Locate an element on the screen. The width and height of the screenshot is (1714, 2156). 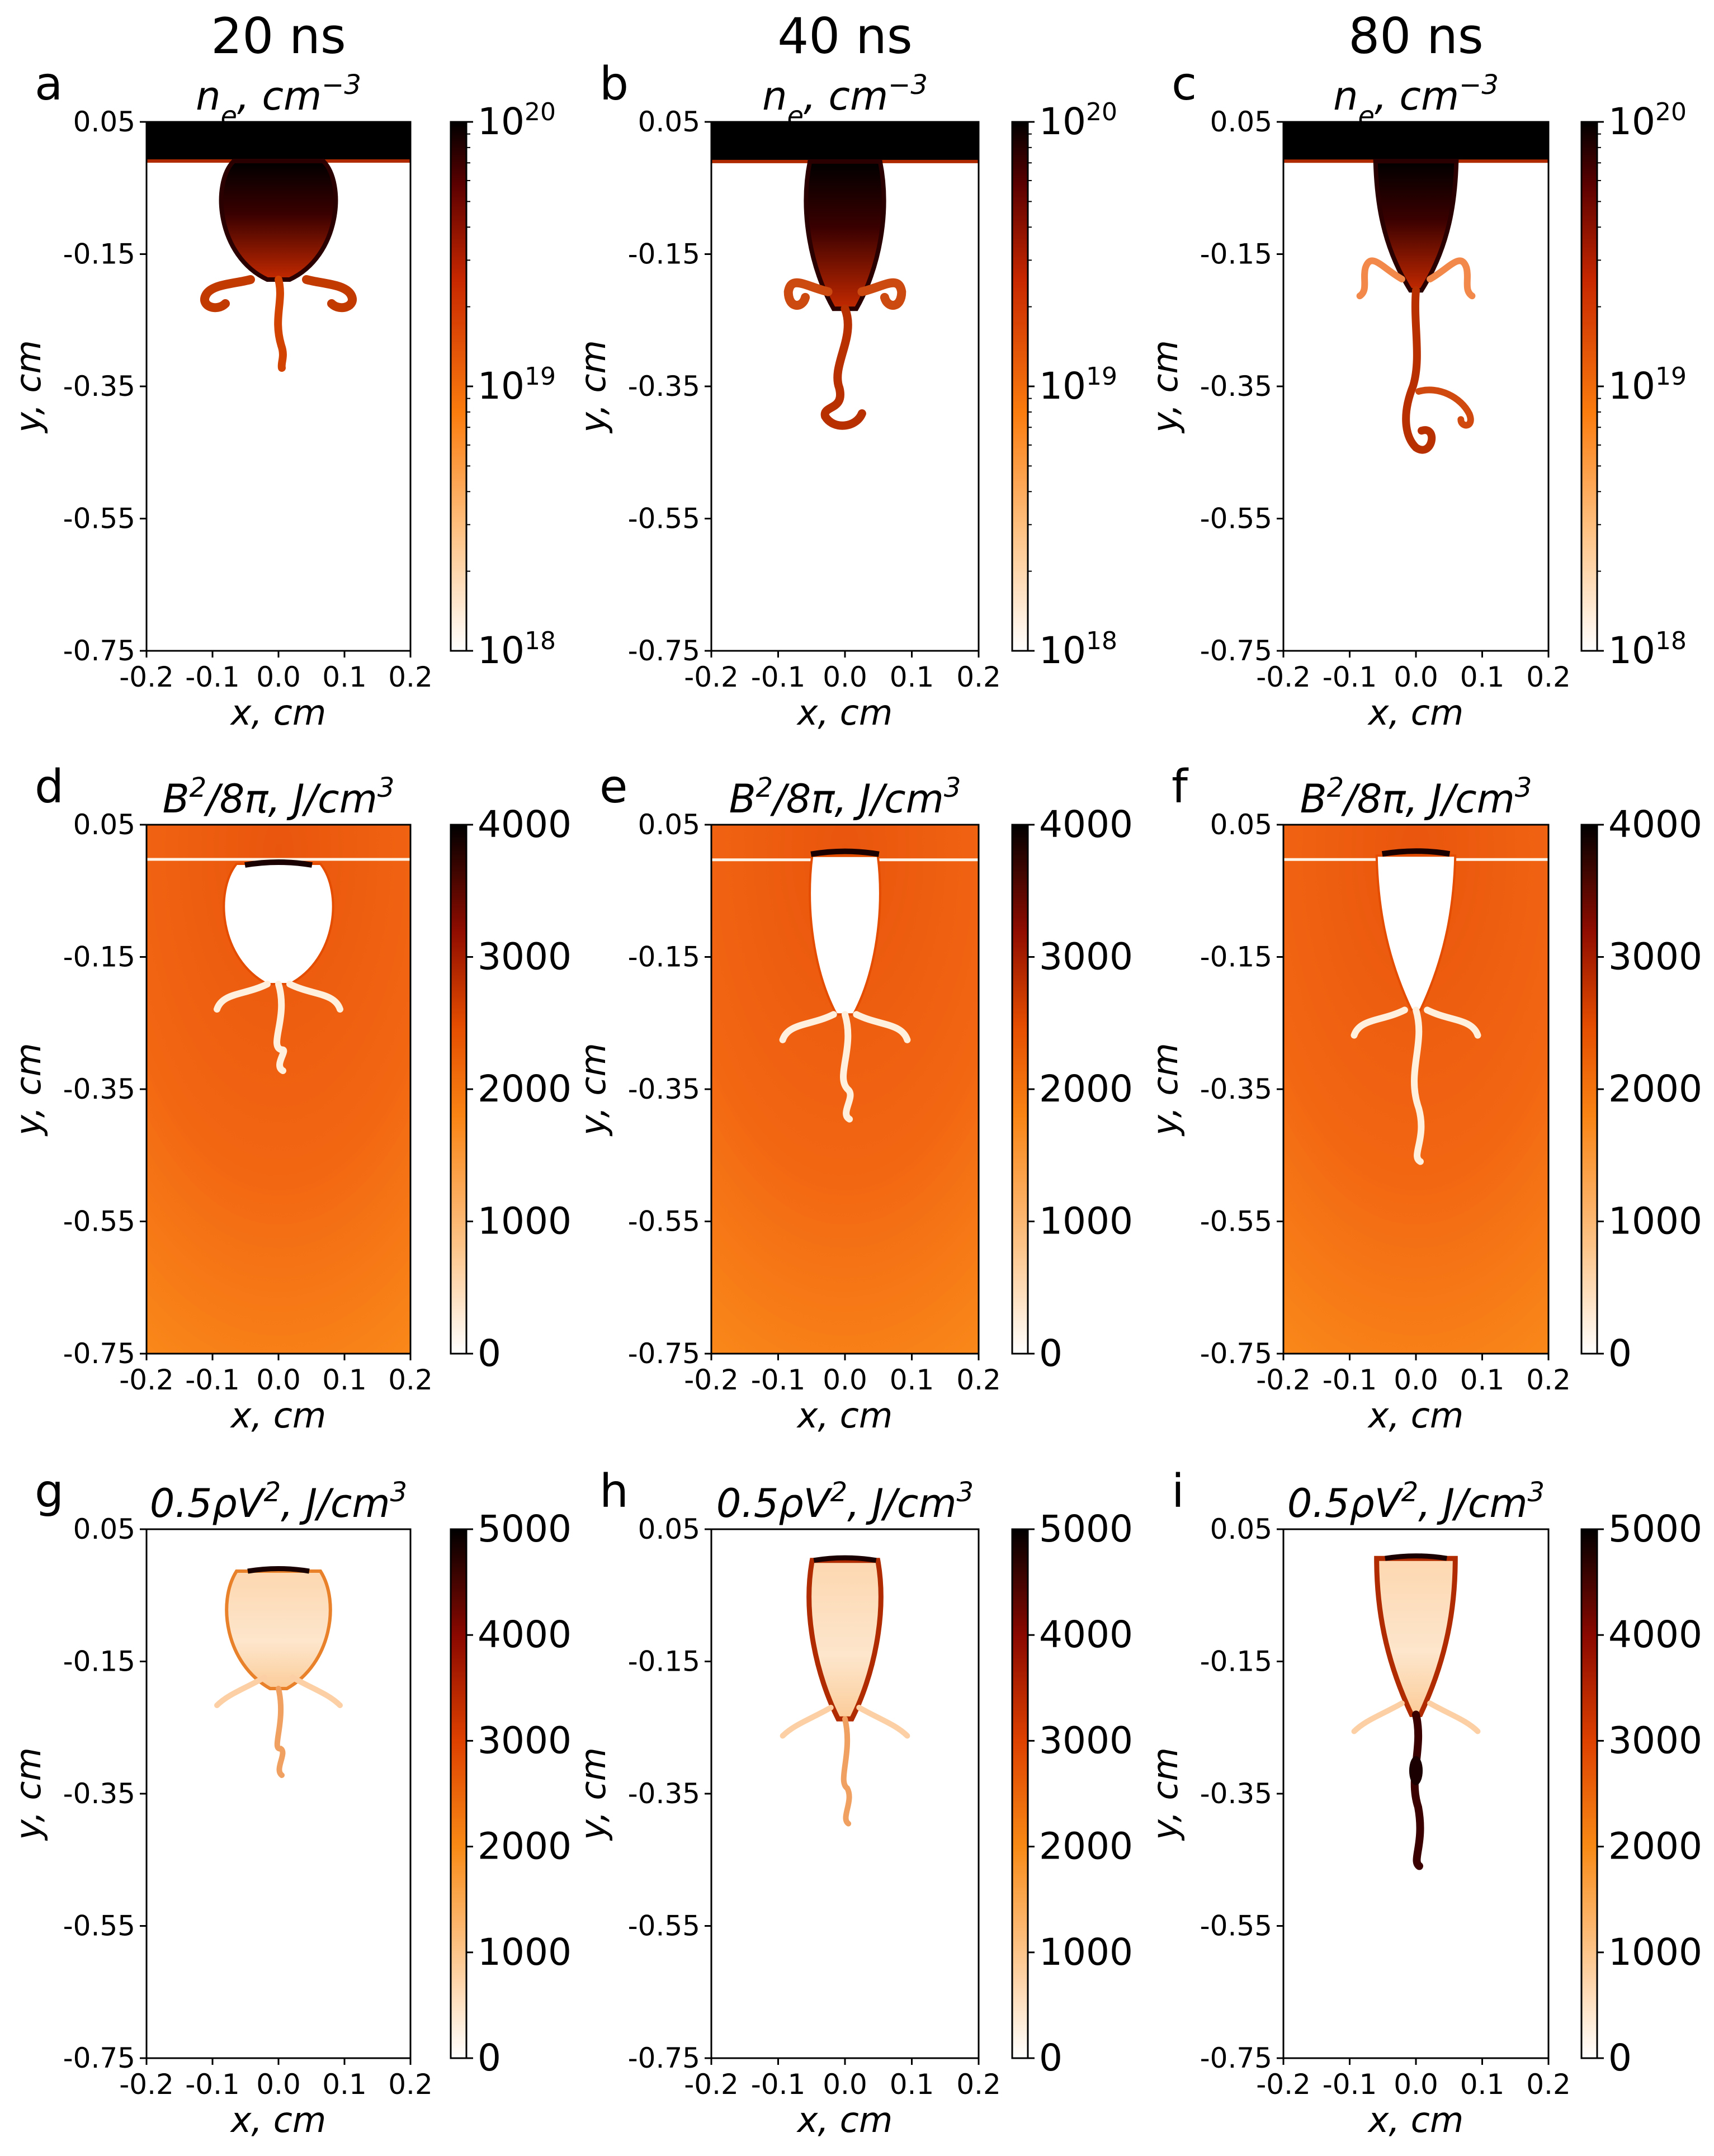
panel-letter: g is located at coordinates (49, 1491).